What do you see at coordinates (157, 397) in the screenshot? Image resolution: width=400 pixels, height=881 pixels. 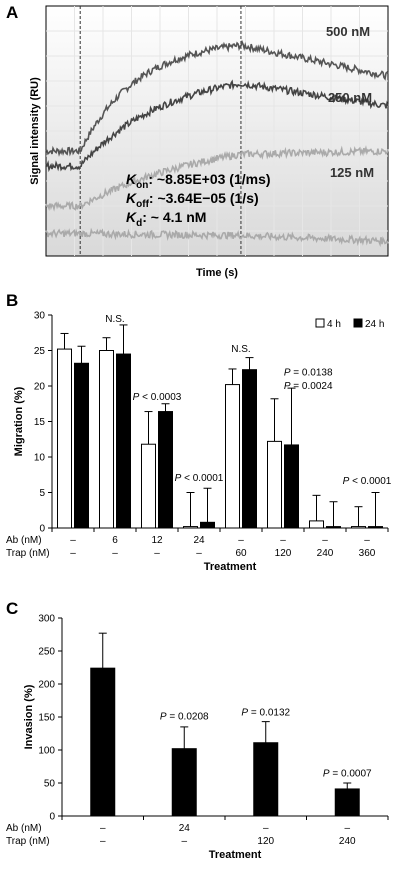 I see `significance-label: P < 0.0003` at bounding box center [157, 397].